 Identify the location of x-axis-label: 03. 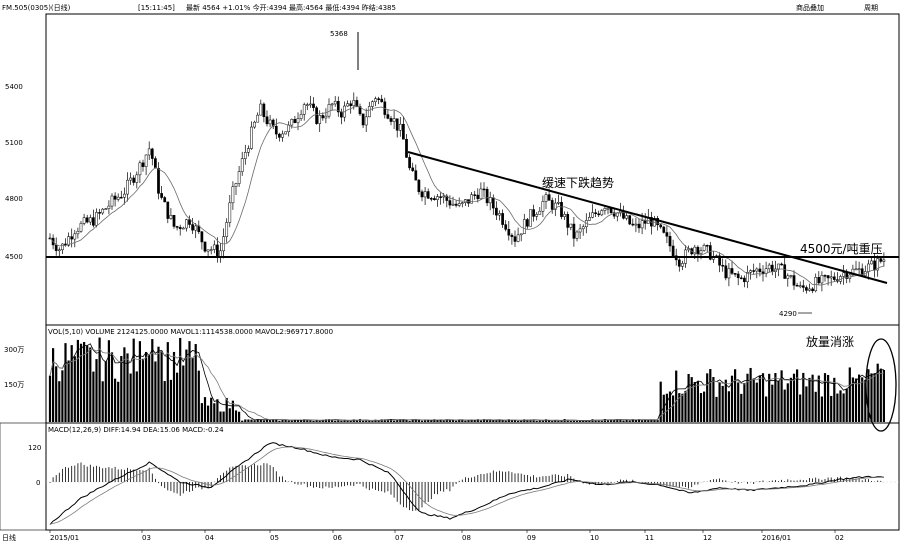
(146, 538).